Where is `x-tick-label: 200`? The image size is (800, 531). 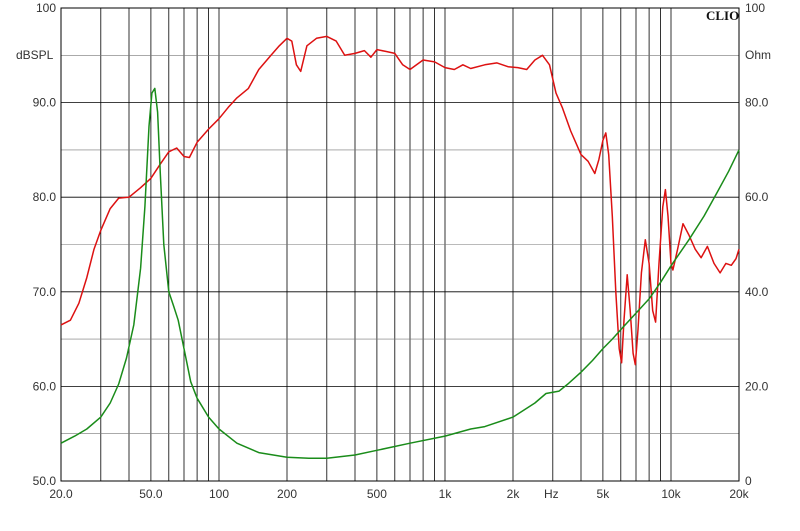 x-tick-label: 200 is located at coordinates (287, 494).